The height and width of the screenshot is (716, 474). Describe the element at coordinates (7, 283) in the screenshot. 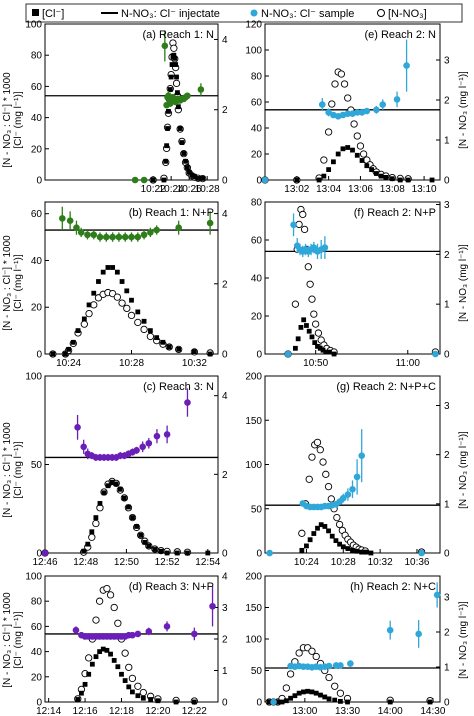

I see `left-ylabel-row2-line1: [N - NO₃ : Cl⁻] * 1000` at that location.